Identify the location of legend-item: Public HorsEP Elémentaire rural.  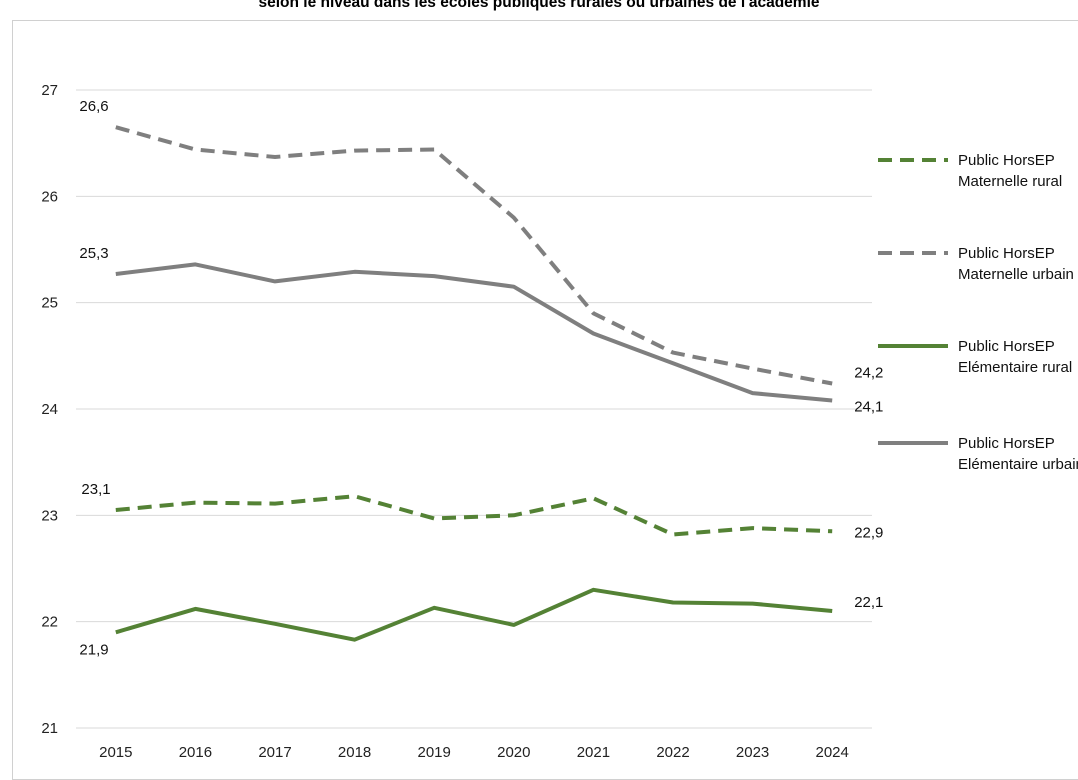
(977, 357).